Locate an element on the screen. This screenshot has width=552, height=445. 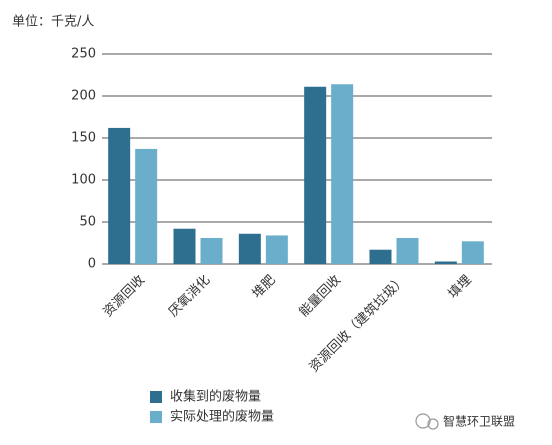
legend-label: 实际处理的废物量 is located at coordinates (222, 417).